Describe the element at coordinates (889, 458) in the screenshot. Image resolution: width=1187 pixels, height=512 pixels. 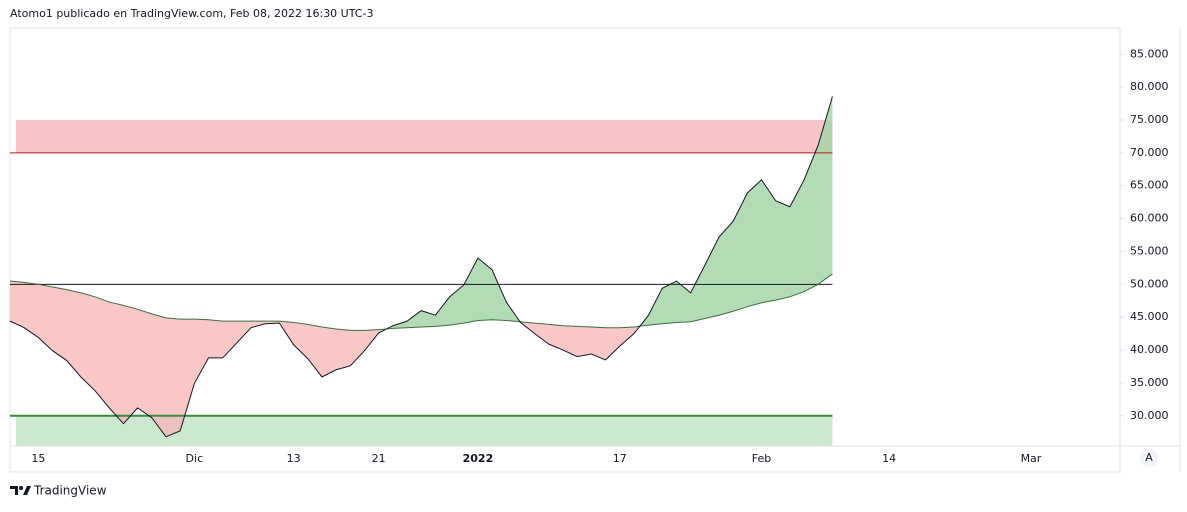
I see `x-tick-label: 14` at that location.